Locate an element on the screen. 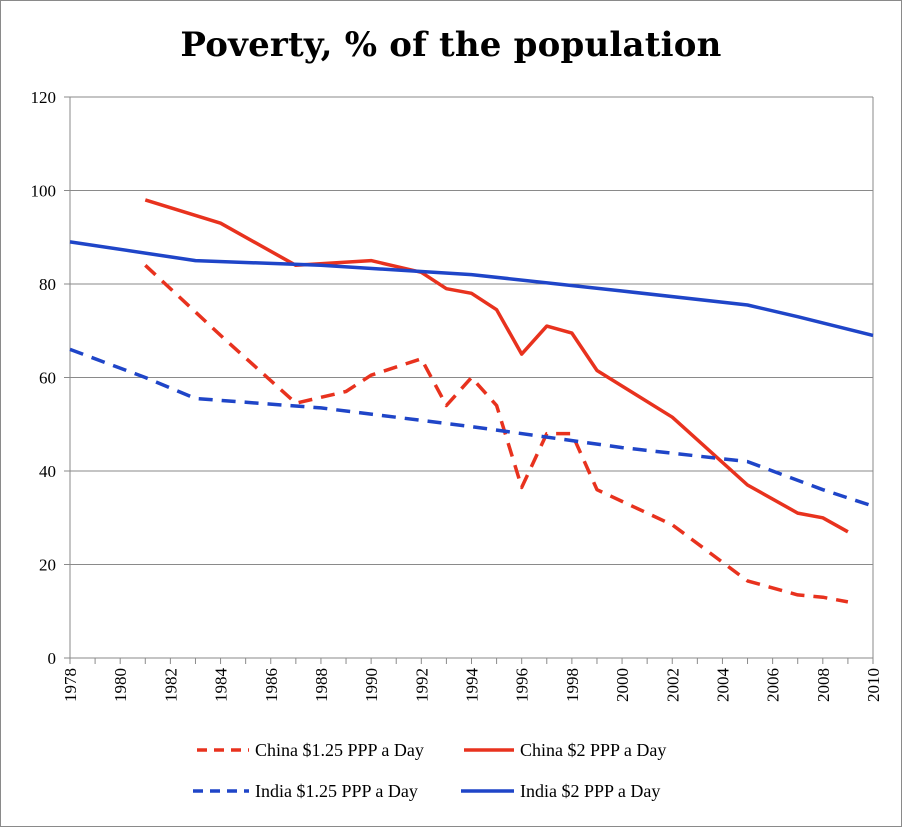 This screenshot has width=902, height=827. legend-item: China $1.25 PPP a Day is located at coordinates (310, 750).